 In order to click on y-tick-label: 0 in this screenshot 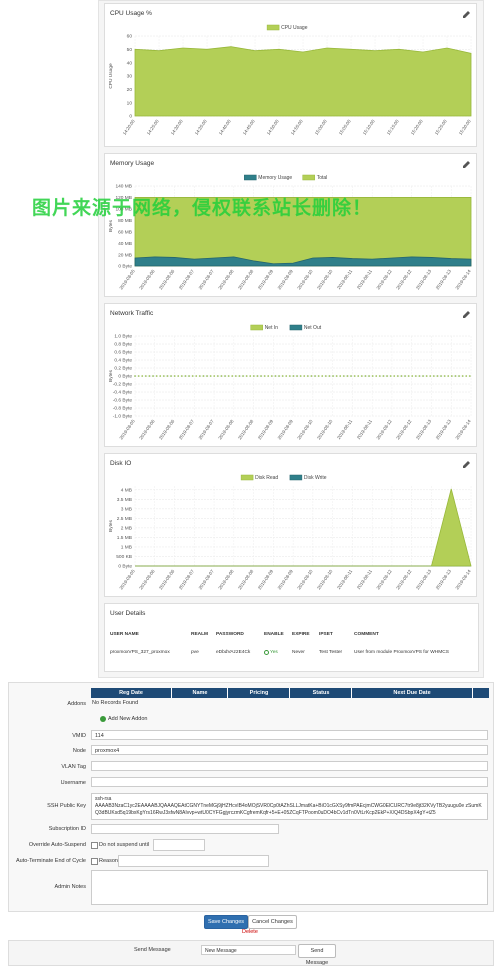, I will do `click(130, 117)`.